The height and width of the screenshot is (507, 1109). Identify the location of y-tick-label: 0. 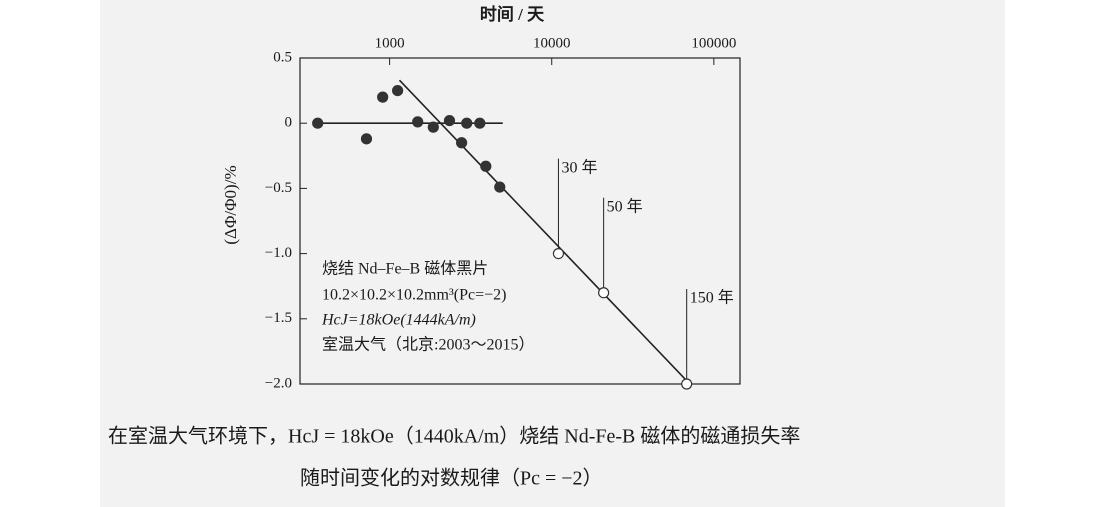
(289, 123).